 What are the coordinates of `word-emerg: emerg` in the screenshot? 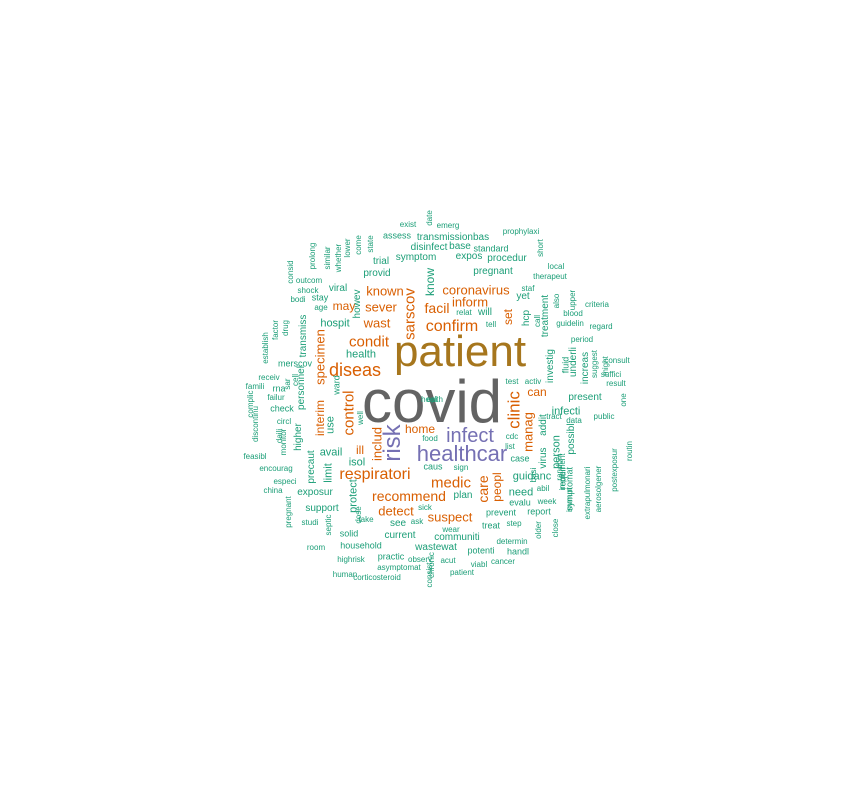 It's located at (448, 225).